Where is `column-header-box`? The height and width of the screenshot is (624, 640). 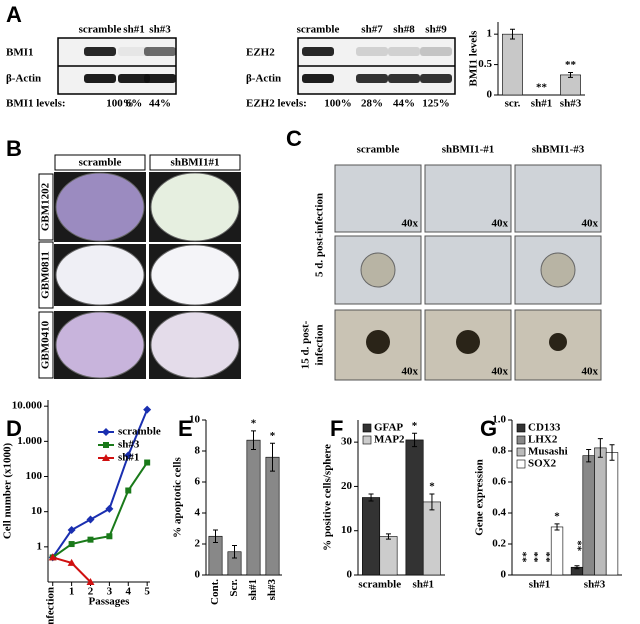
column-header-box is located at coordinates (100, 162).